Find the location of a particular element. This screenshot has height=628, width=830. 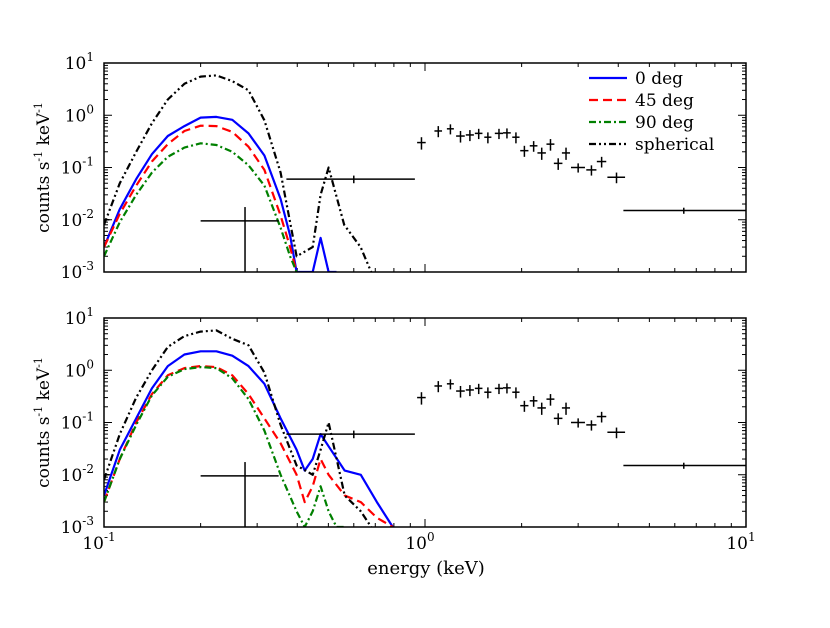

x-tick-label: 10¹ is located at coordinates (740, 542).